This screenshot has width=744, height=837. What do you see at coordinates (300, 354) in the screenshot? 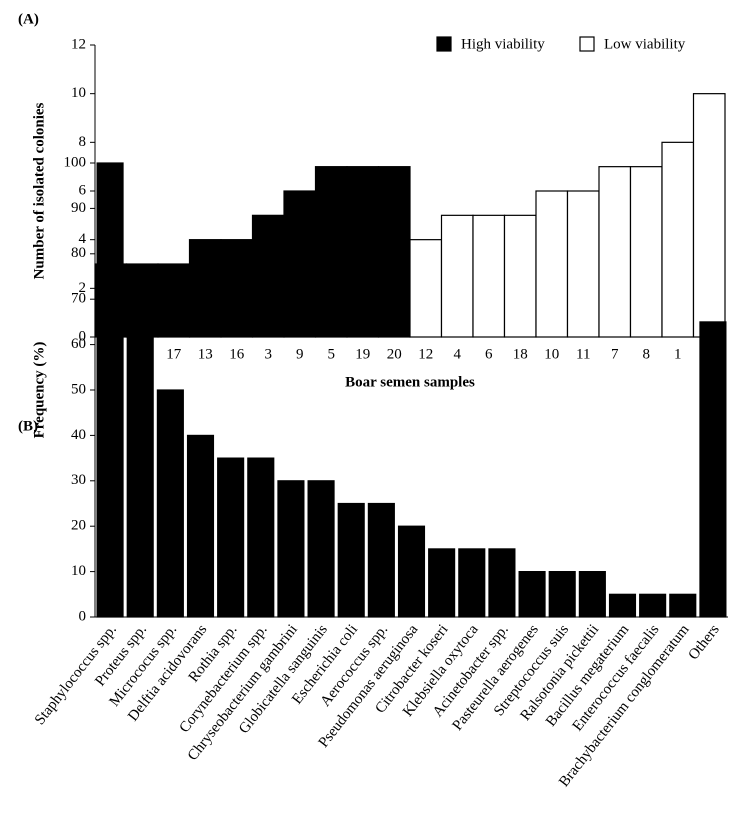
I see `x-tick-label: 9` at bounding box center [300, 354].